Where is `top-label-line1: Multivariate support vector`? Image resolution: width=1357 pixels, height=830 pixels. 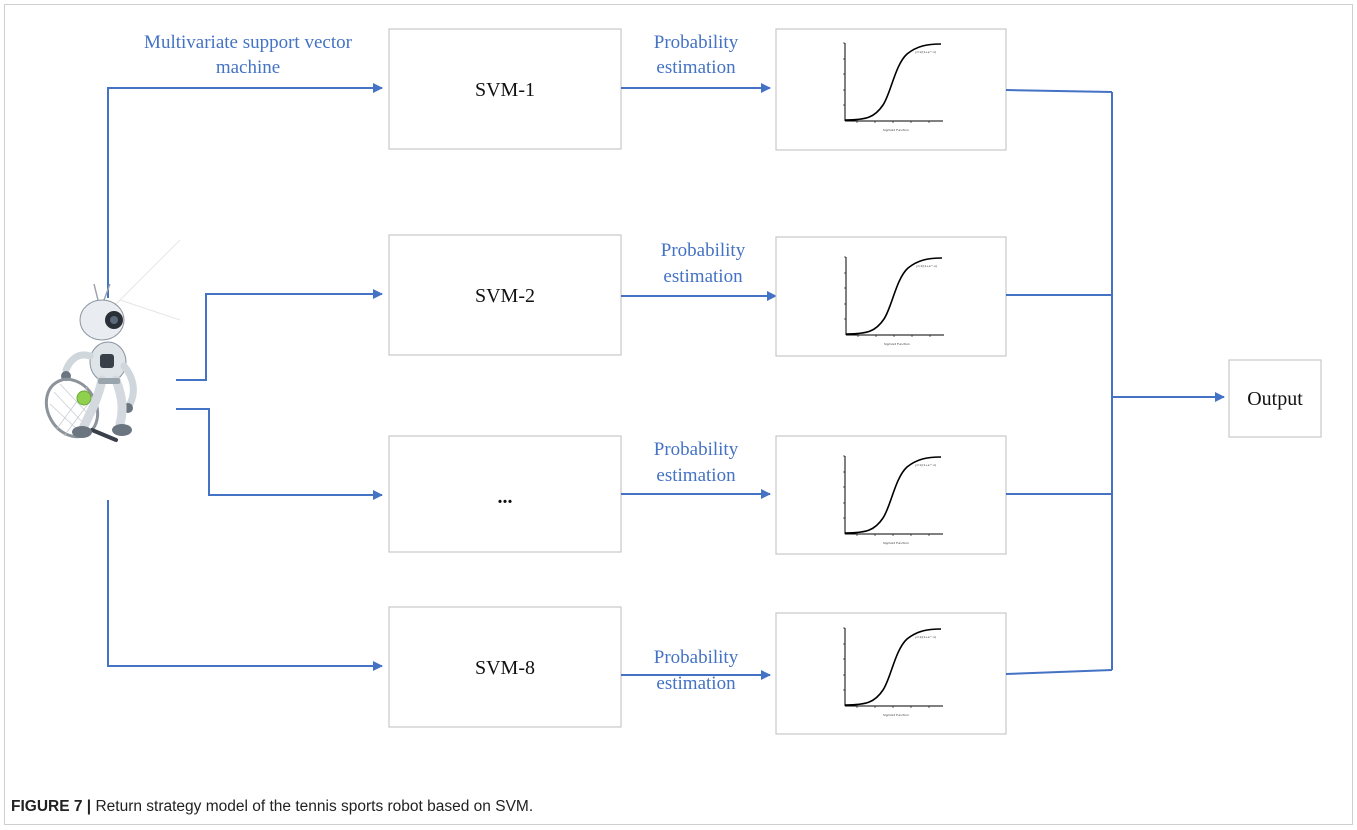 top-label-line1: Multivariate support vector is located at coordinates (248, 42).